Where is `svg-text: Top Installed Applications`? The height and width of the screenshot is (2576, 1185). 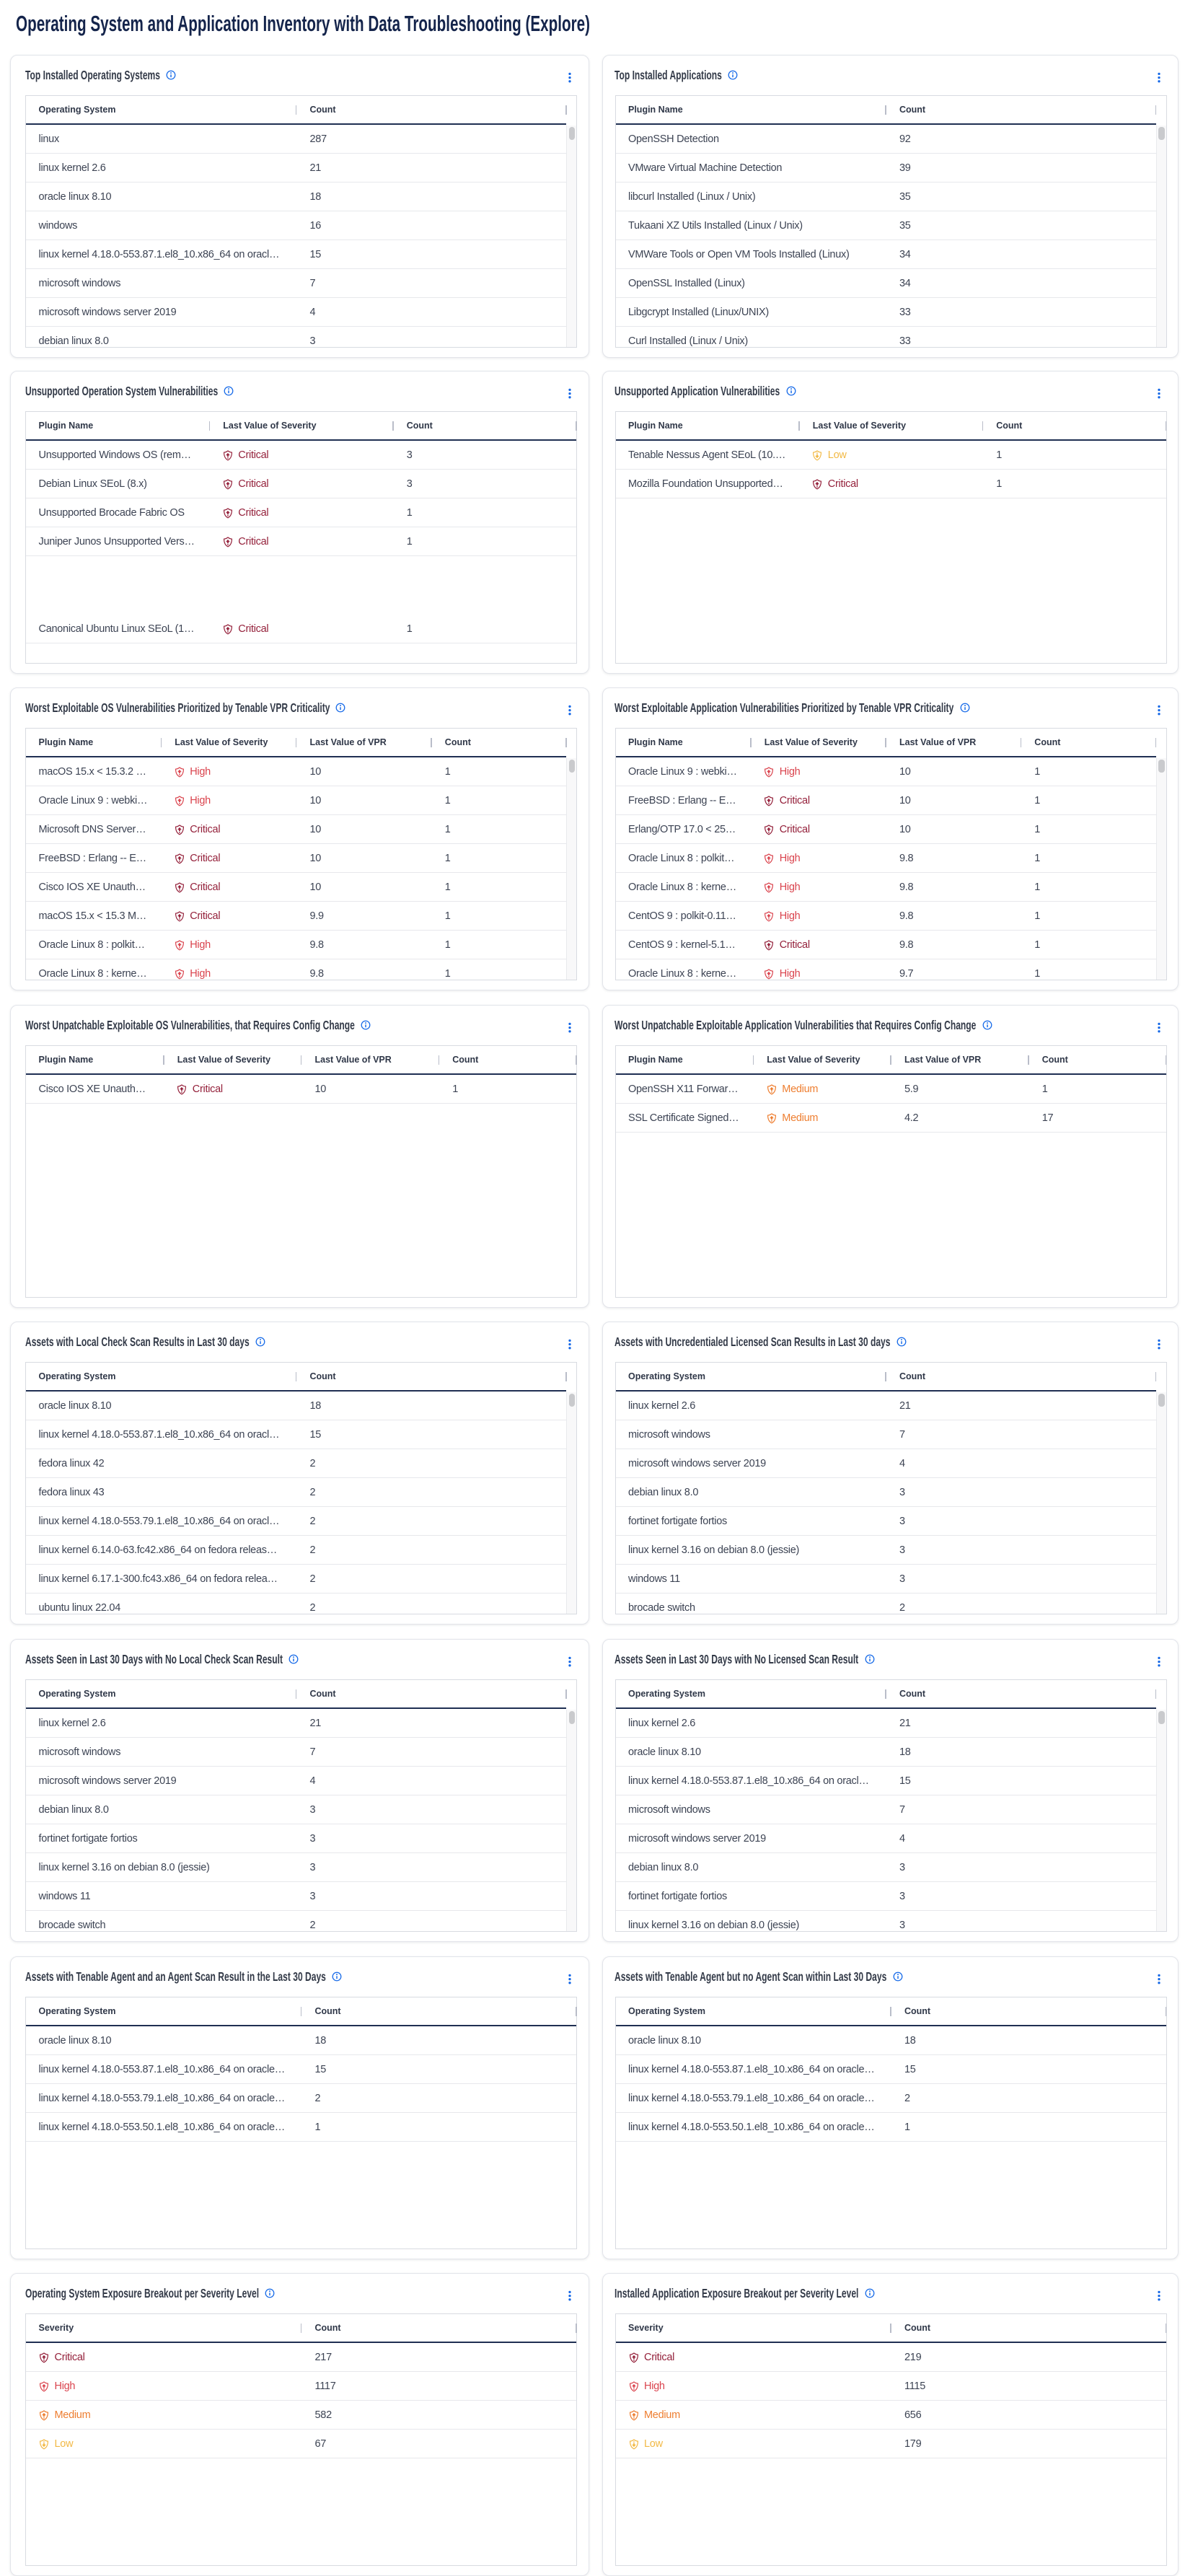 svg-text: Top Installed Applications is located at coordinates (668, 75).